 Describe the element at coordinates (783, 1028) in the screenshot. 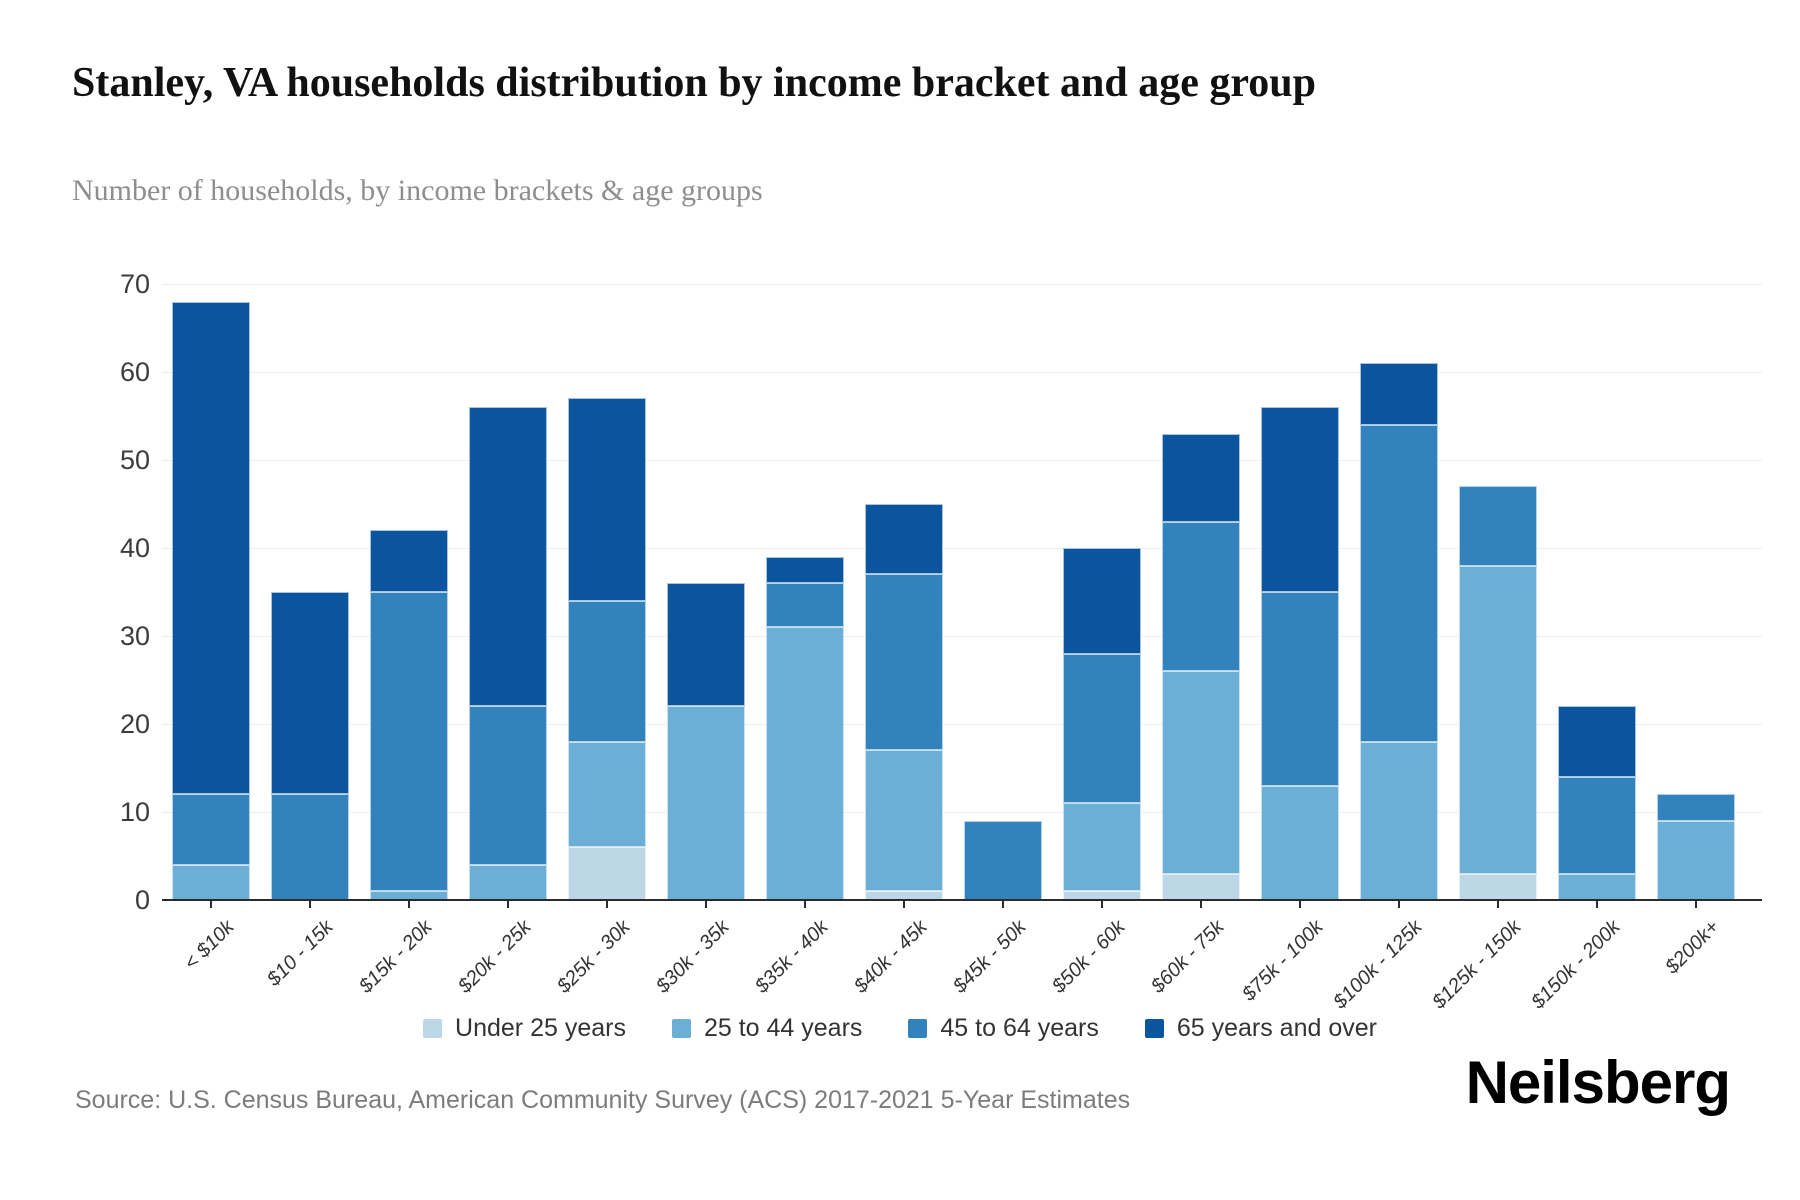

I see `legend-label: 25 to 44 years` at that location.